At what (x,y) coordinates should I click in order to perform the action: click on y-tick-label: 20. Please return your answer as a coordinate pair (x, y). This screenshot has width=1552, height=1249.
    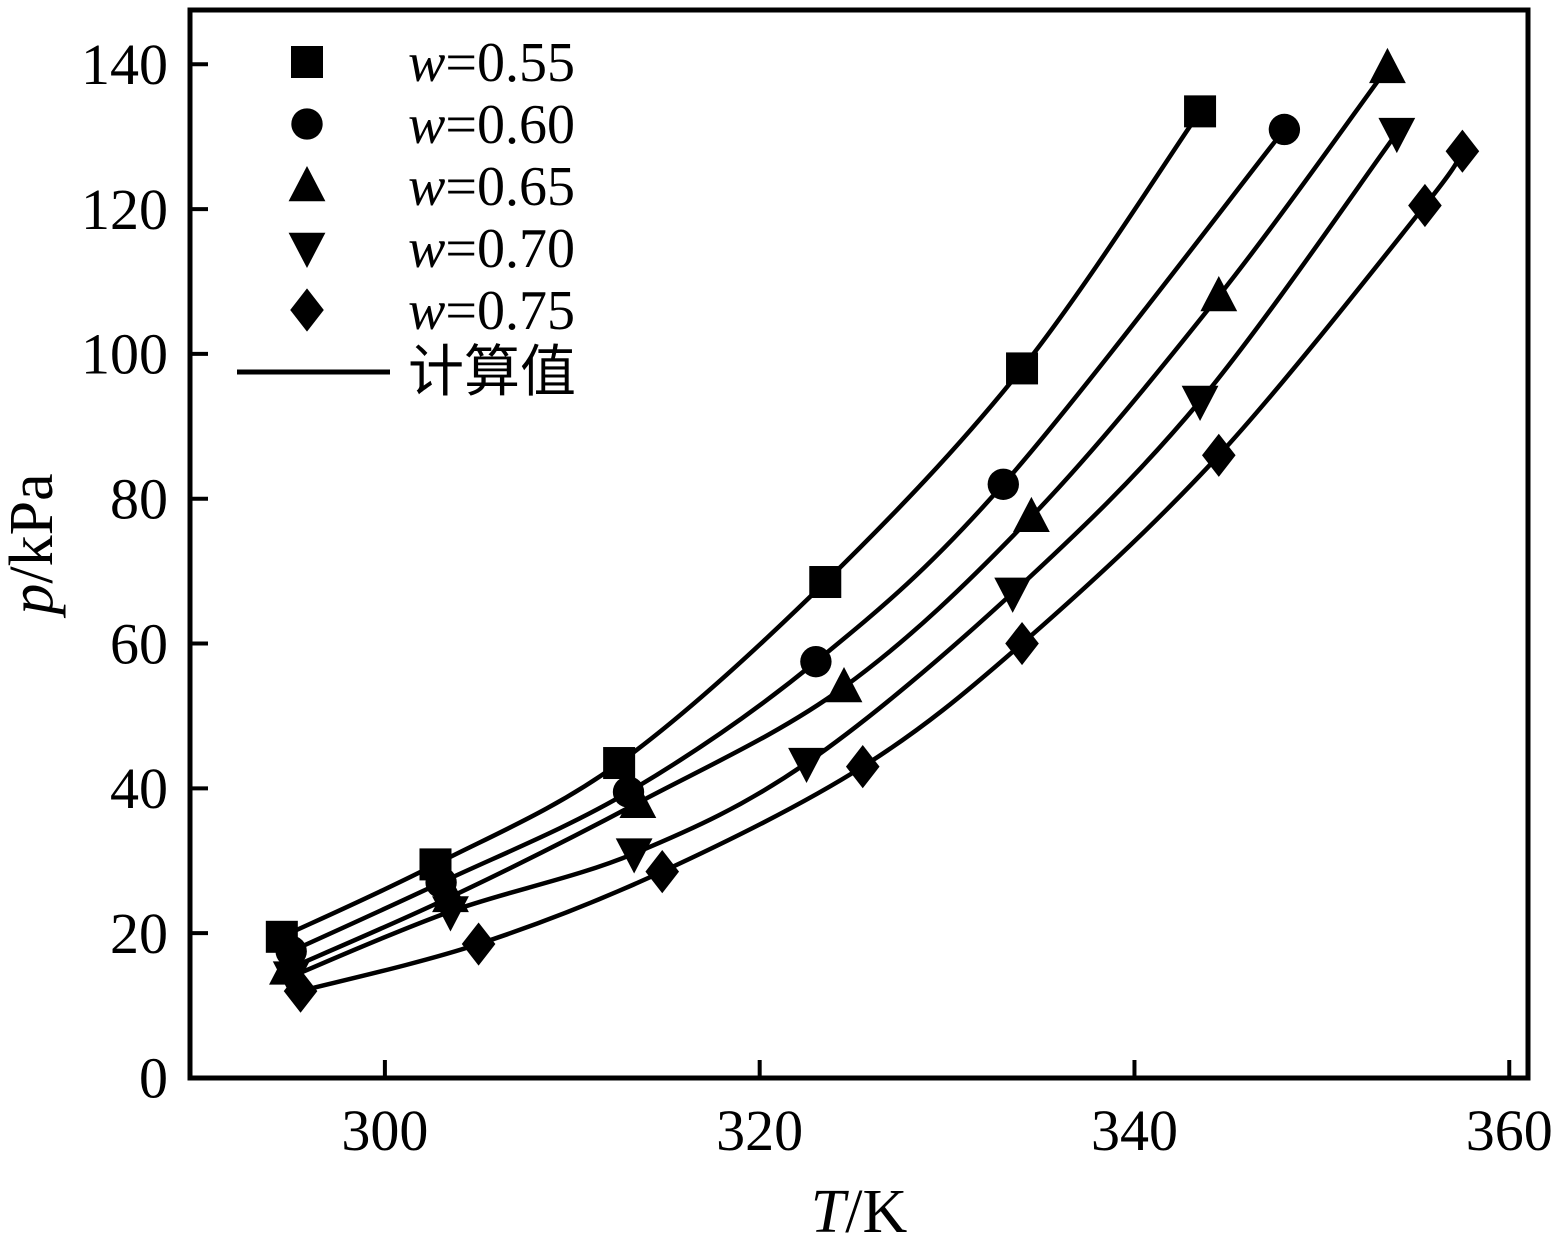
    Looking at the image, I should click on (139, 933).